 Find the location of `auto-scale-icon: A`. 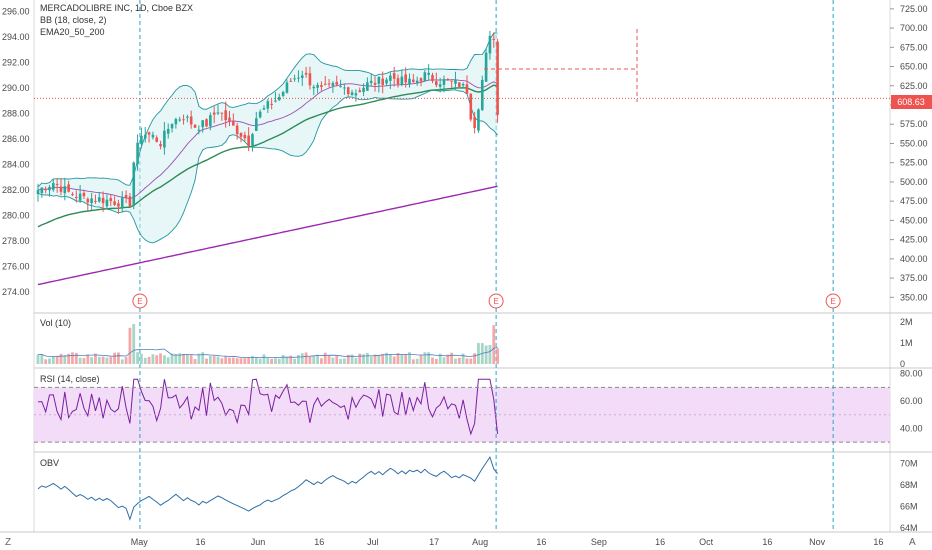

auto-scale-icon: A is located at coordinates (912, 542).